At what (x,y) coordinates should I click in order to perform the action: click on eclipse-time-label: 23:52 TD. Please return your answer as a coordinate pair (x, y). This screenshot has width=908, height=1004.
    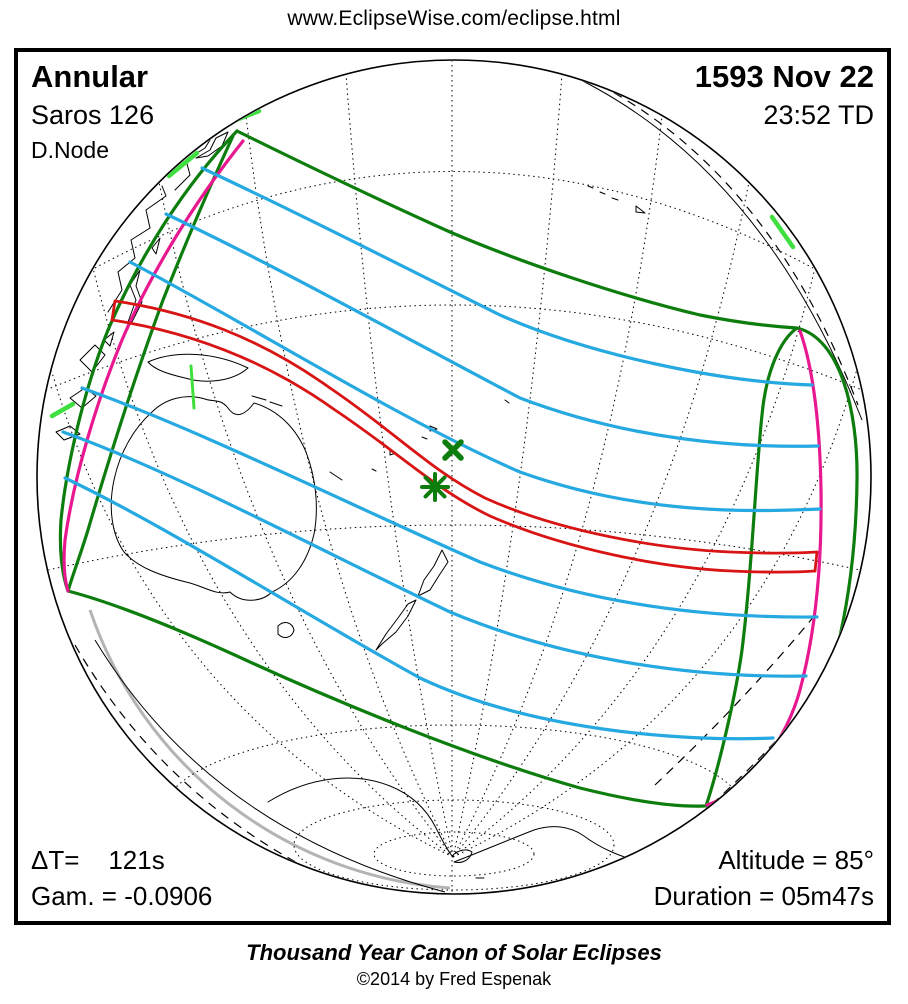
    Looking at the image, I should click on (818, 114).